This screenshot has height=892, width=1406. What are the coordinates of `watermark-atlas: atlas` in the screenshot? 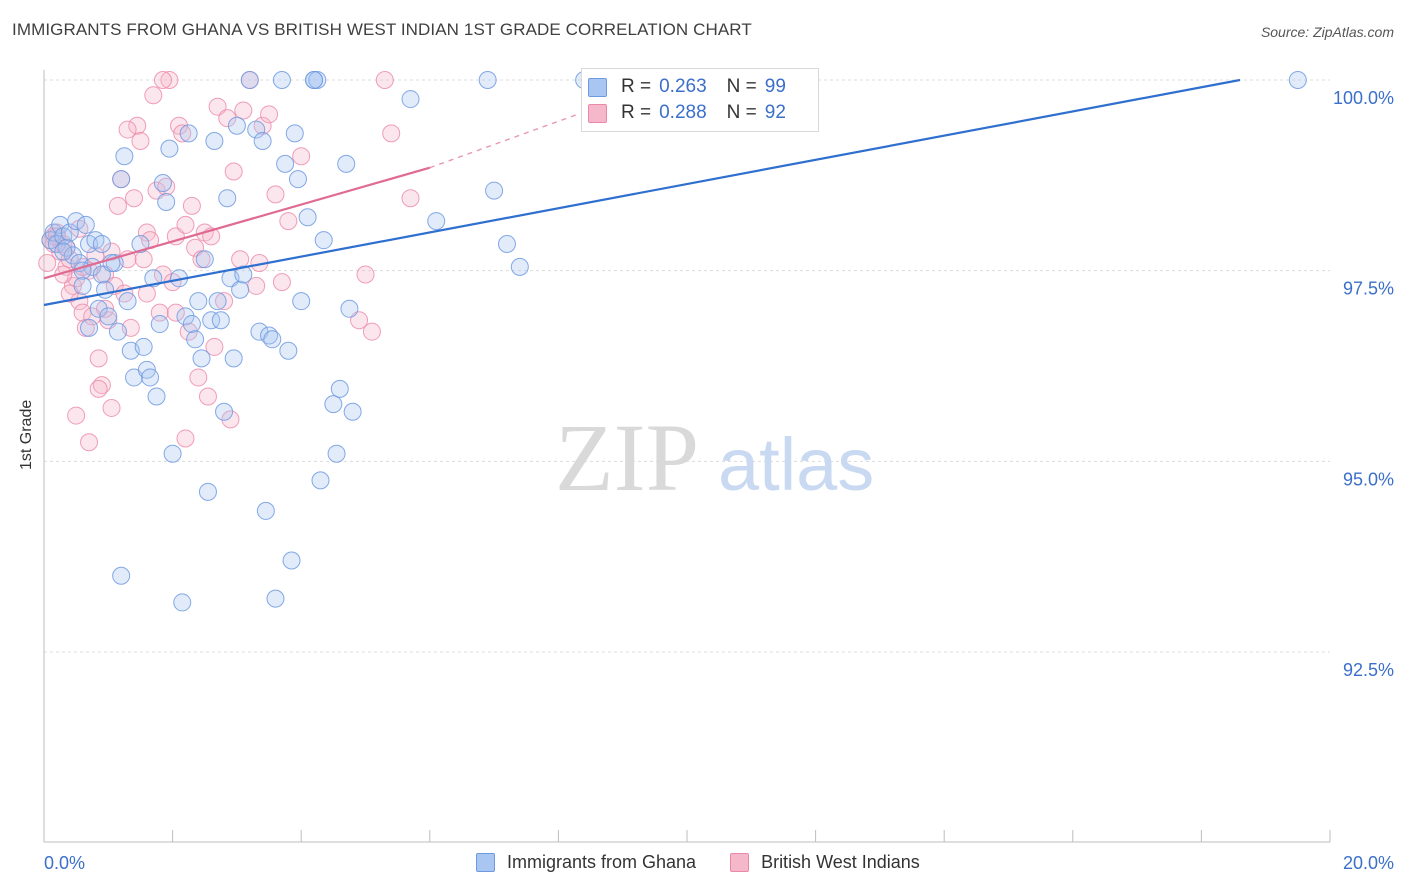 It's located at (796, 464).